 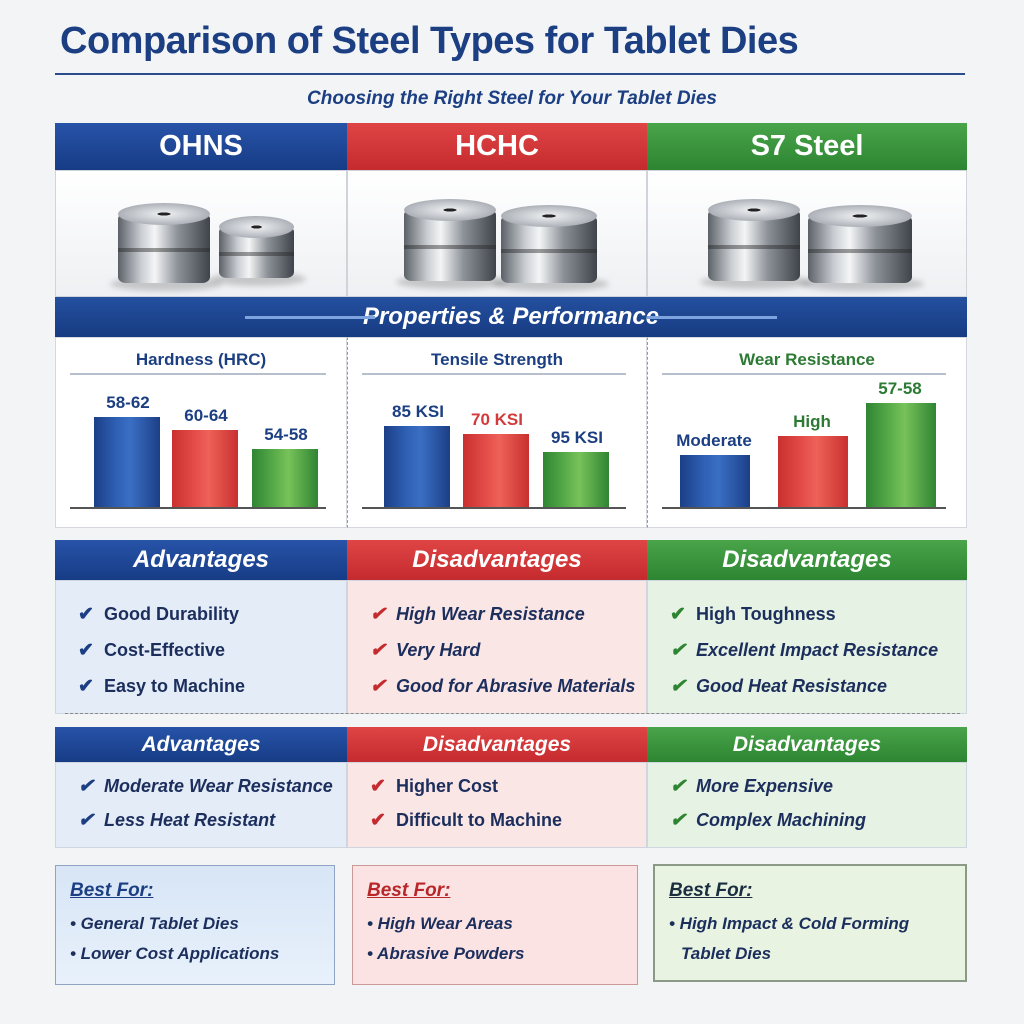 What do you see at coordinates (497, 419) in the screenshot?
I see `bar-label: 70 KSI` at bounding box center [497, 419].